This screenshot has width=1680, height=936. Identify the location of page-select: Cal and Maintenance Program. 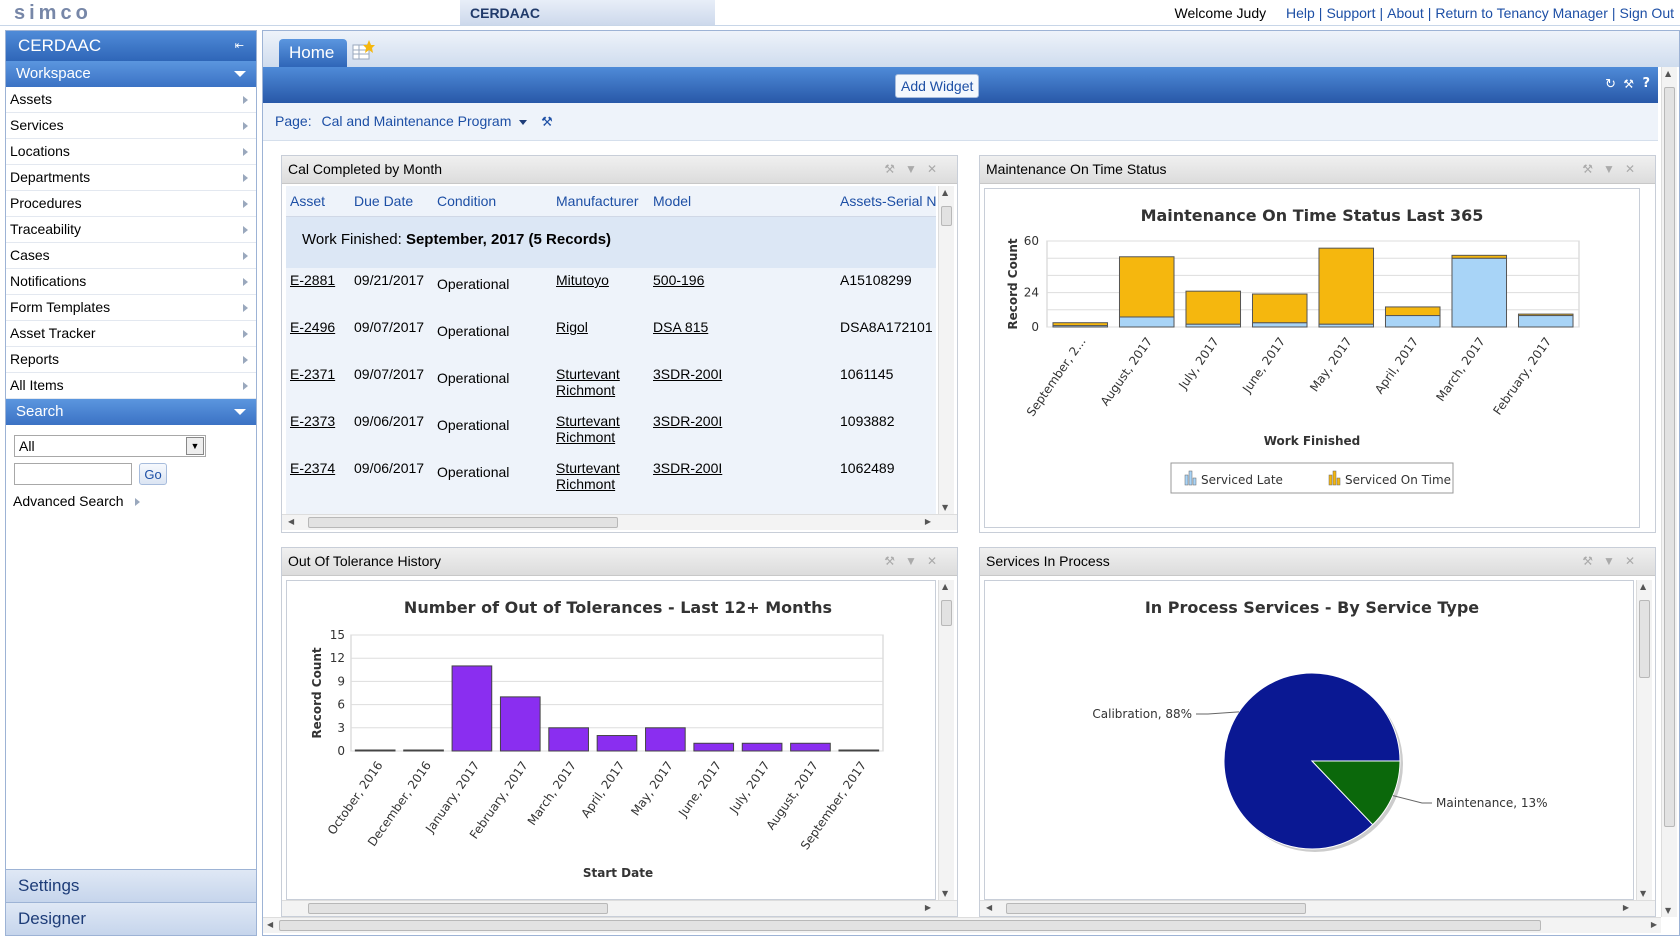
(416, 121).